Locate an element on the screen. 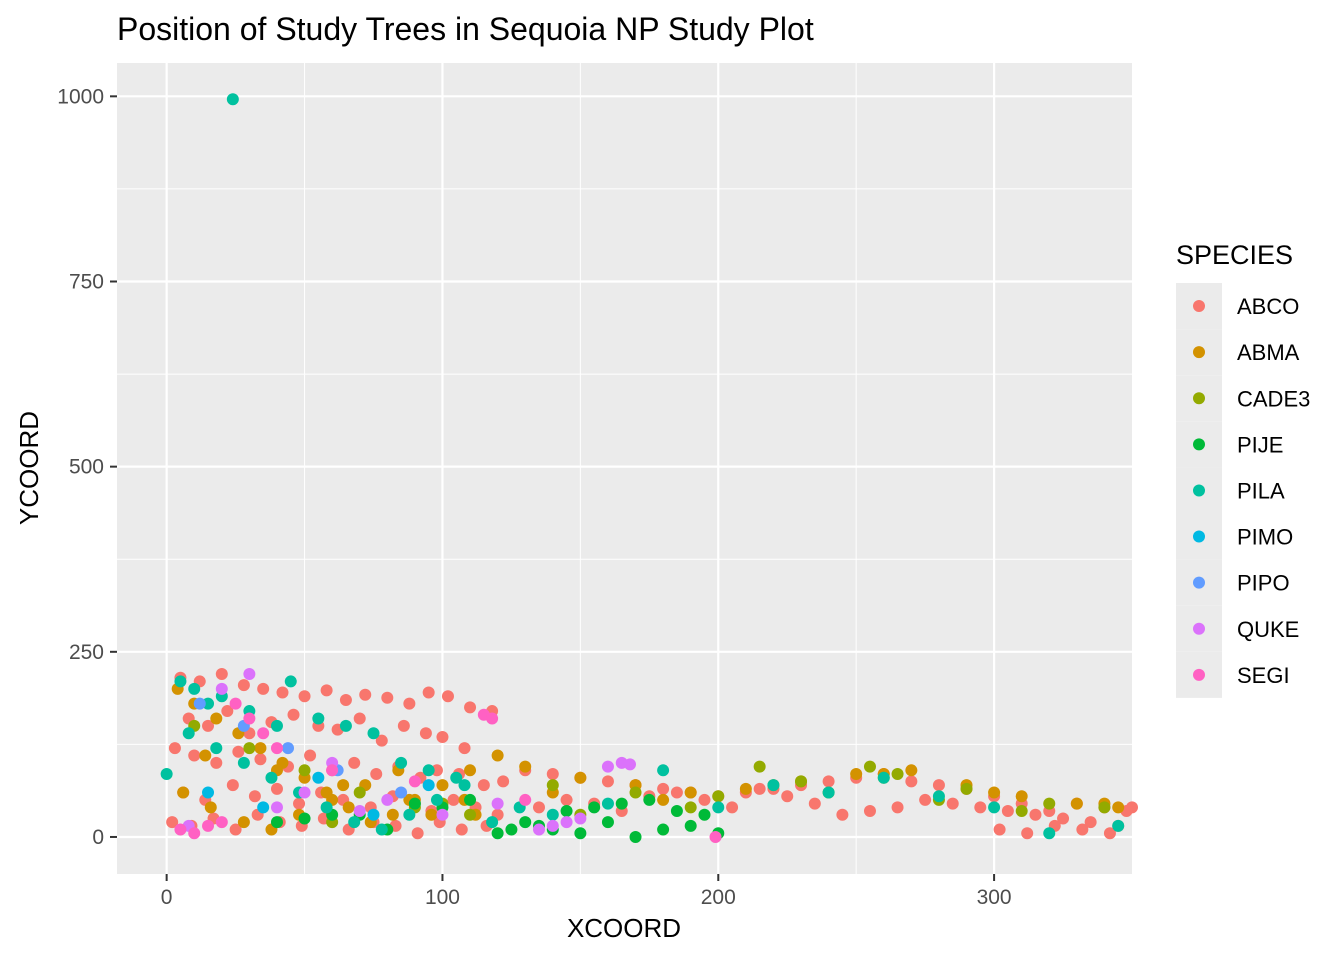 The width and height of the screenshot is (1344, 960). legend-label: PIPO is located at coordinates (1263, 583).